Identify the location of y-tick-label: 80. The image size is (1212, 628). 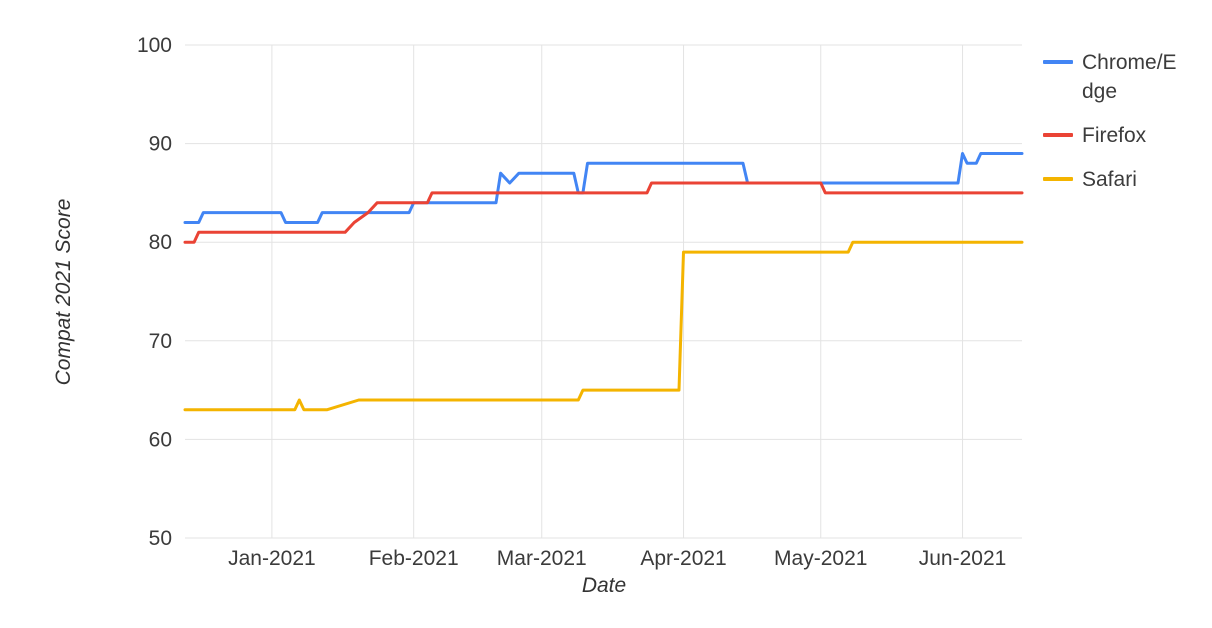
(160, 242).